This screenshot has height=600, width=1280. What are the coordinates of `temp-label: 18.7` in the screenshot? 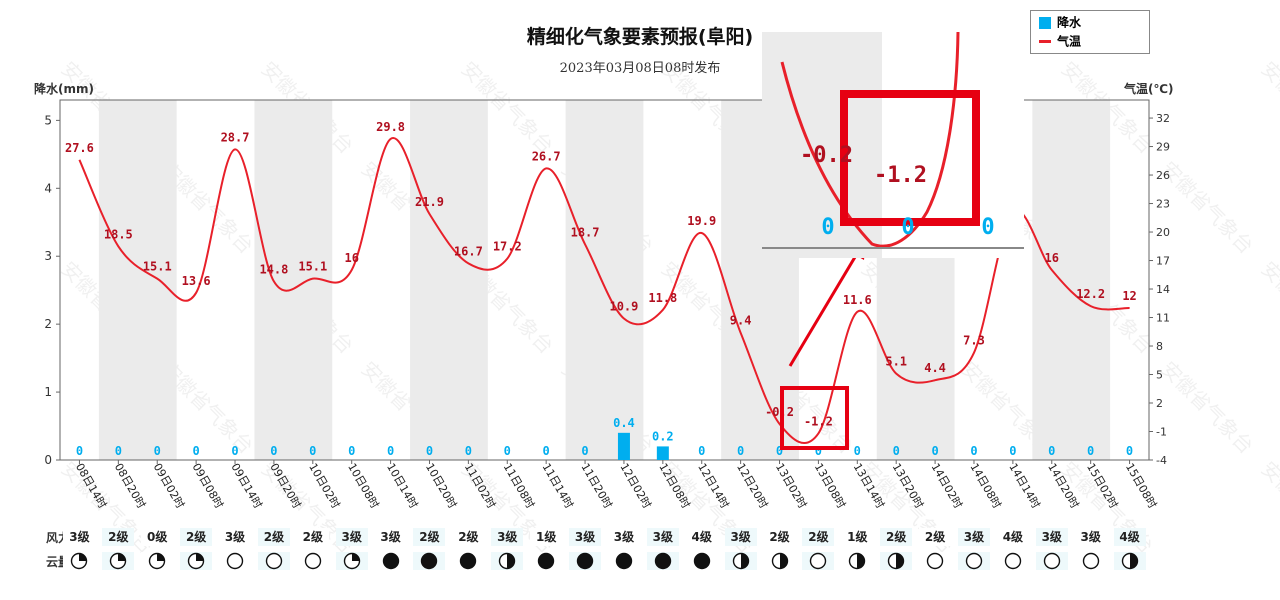 It's located at (585, 232).